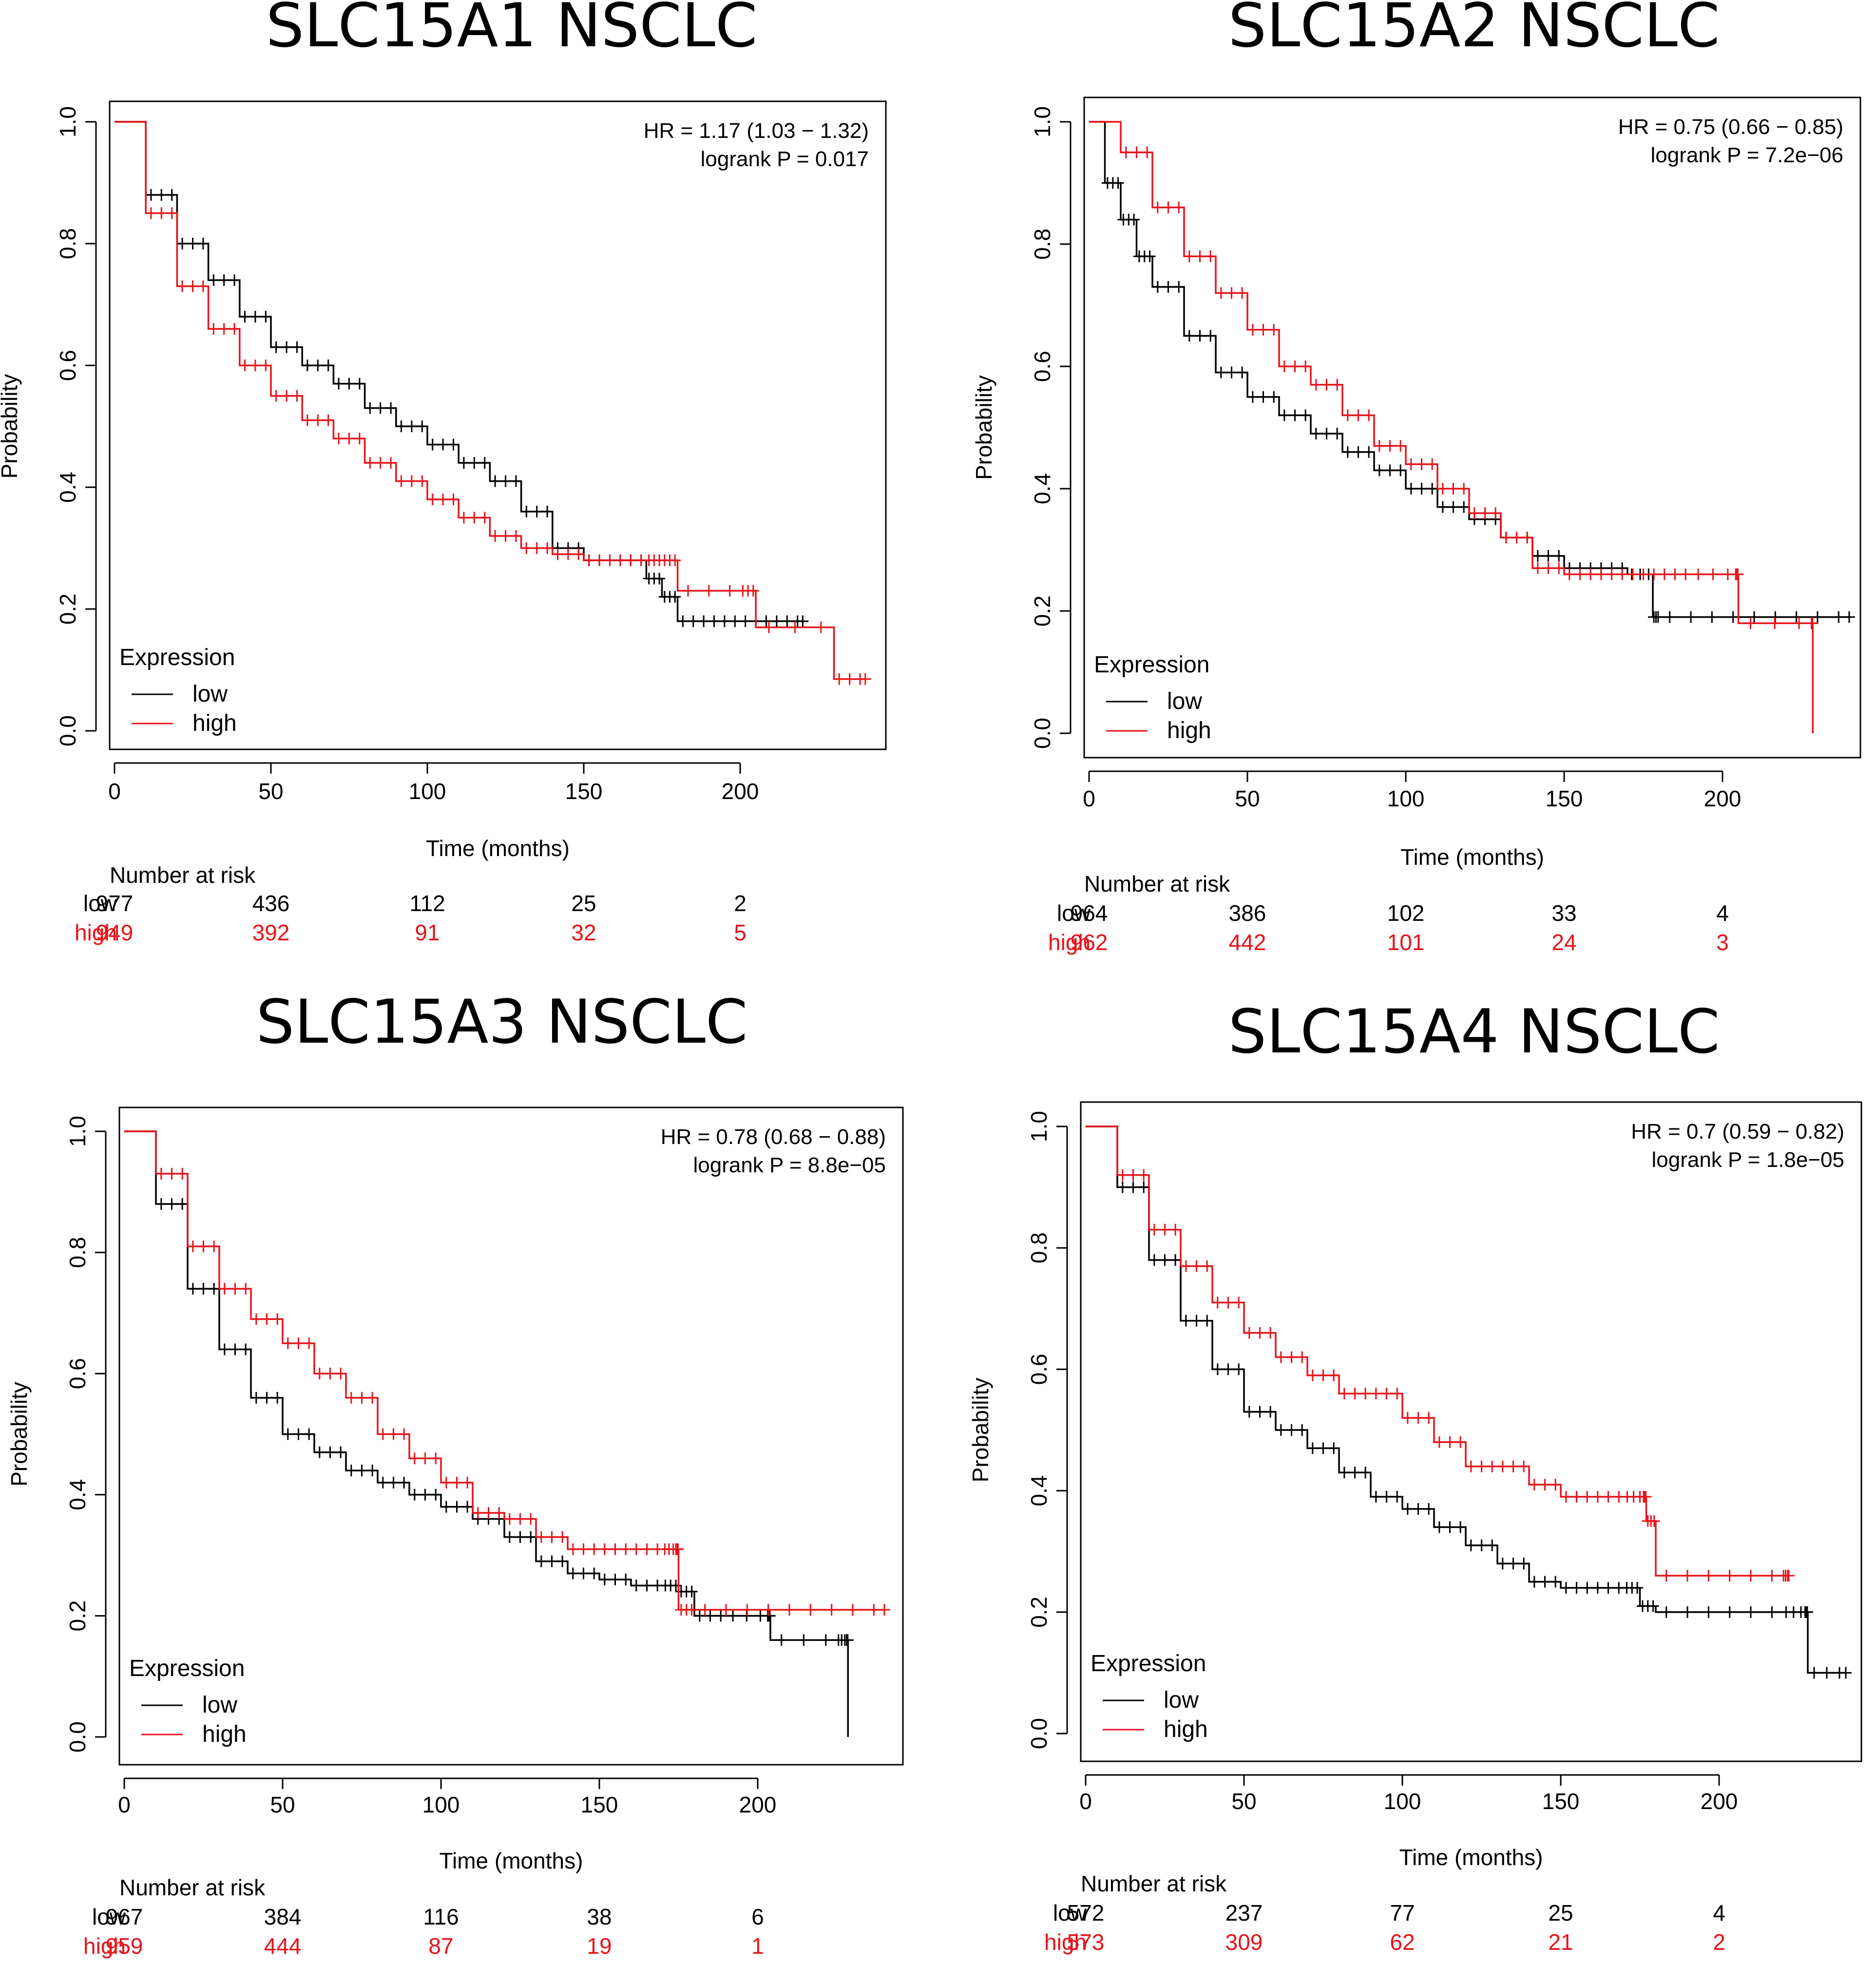  I want to click on hazard-ratio-text: HR = 0.7 (0.59 − 0.82), so click(1737, 1132).